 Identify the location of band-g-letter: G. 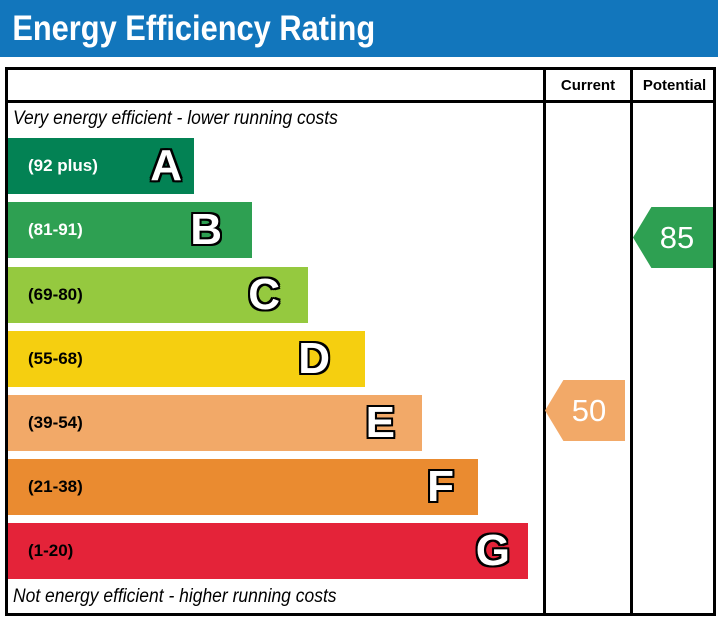
(492, 550).